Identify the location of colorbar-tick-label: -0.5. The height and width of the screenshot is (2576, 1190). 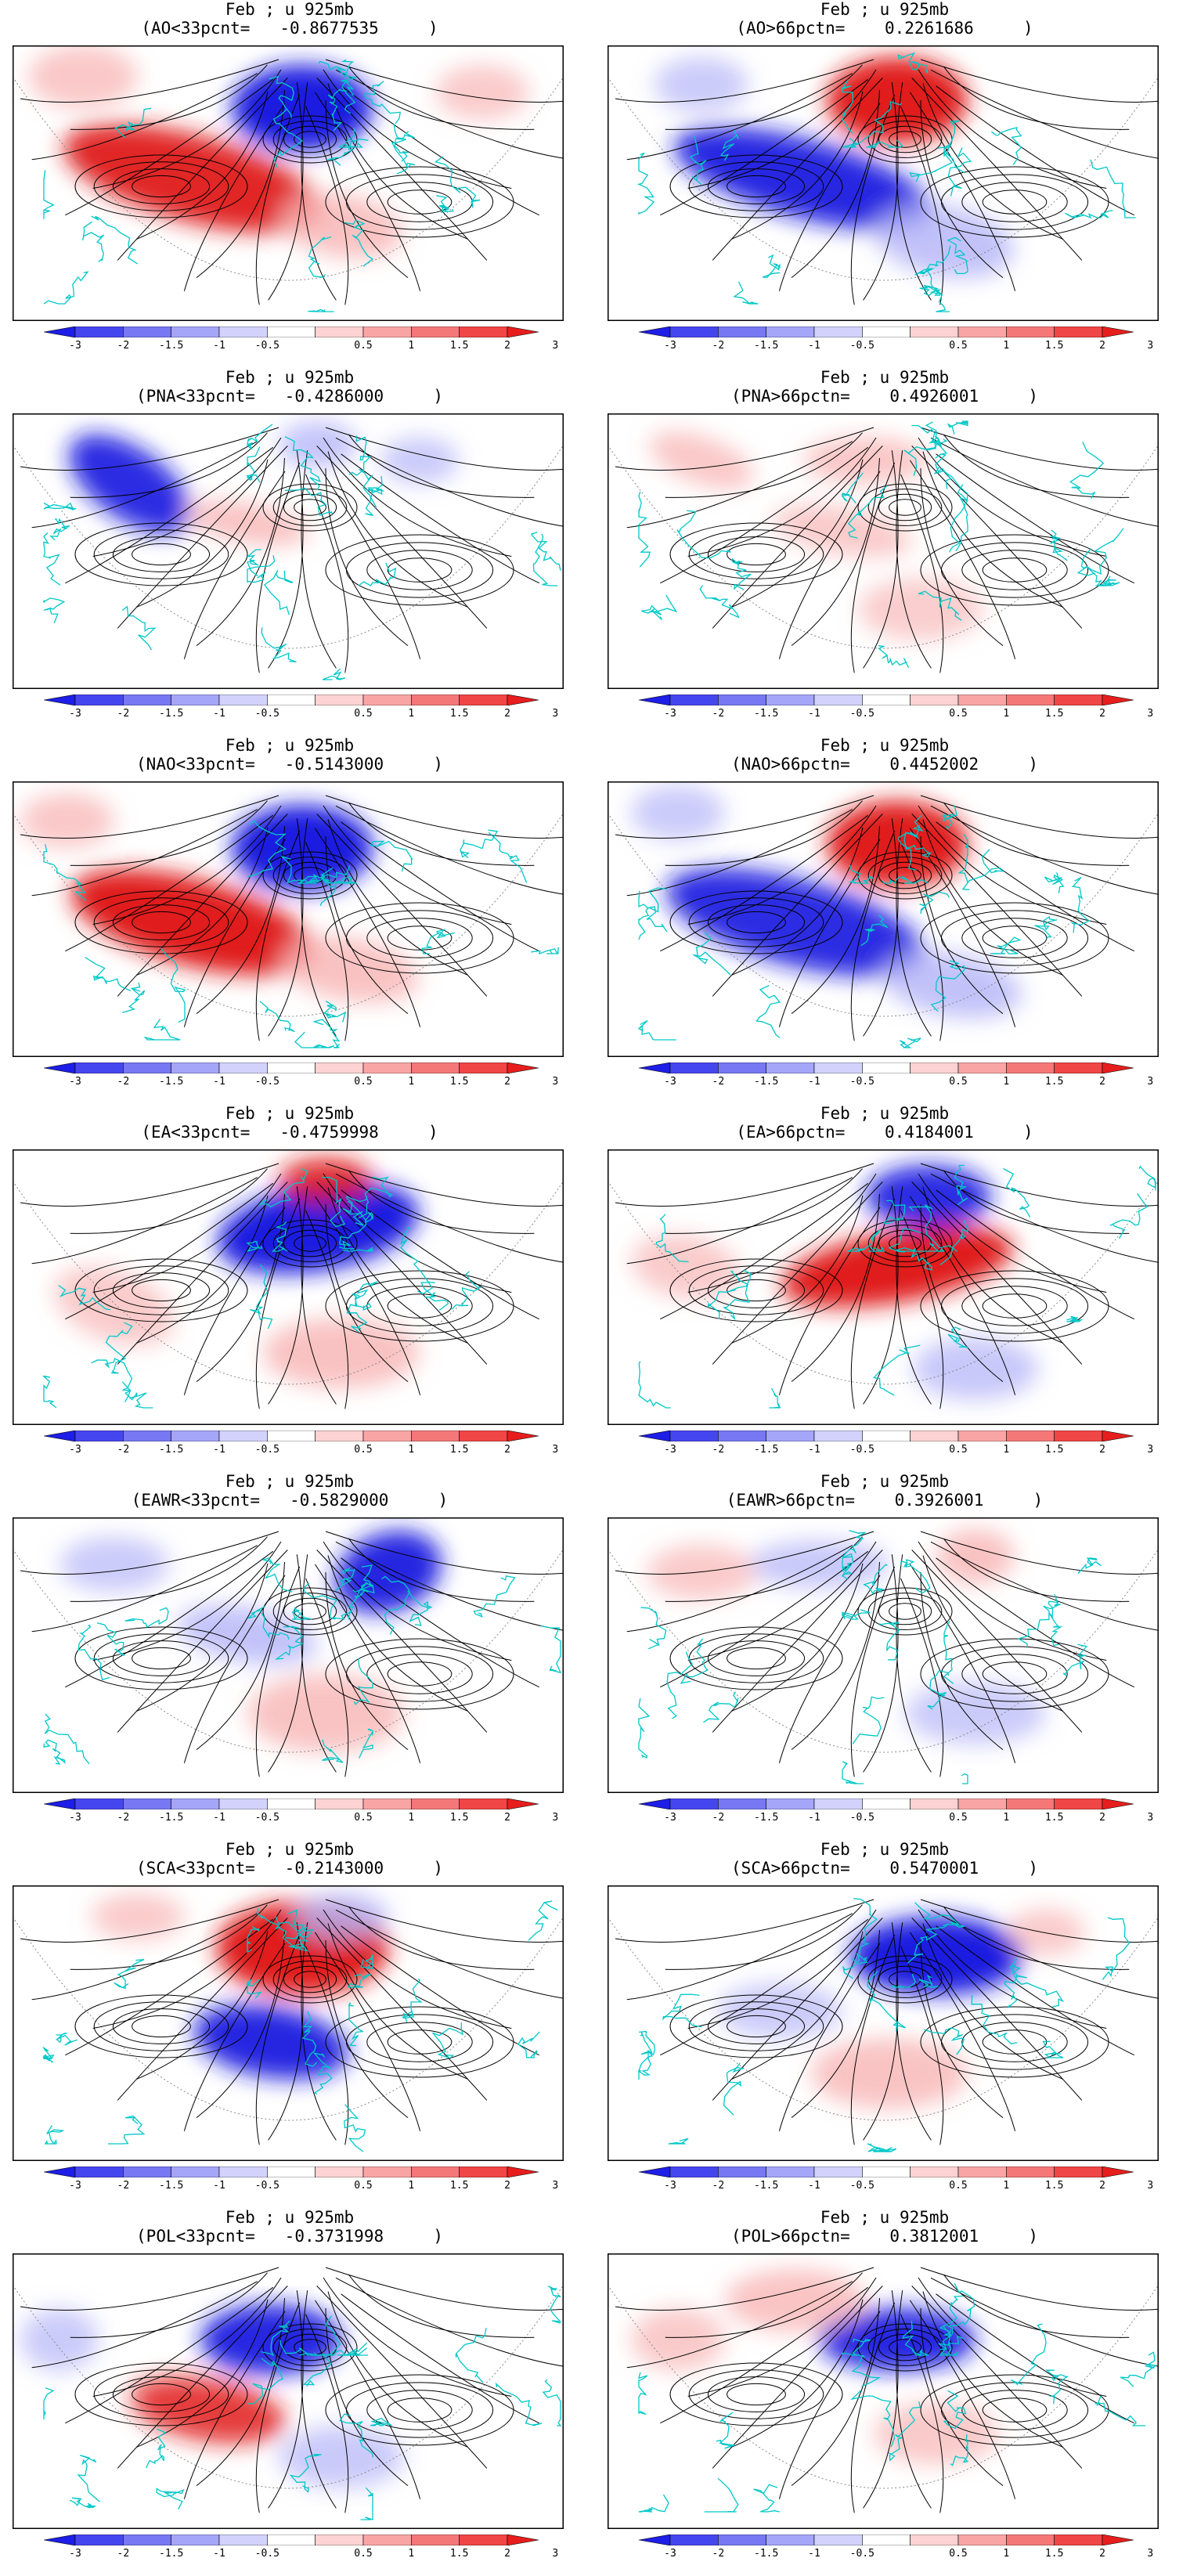
(266, 1082).